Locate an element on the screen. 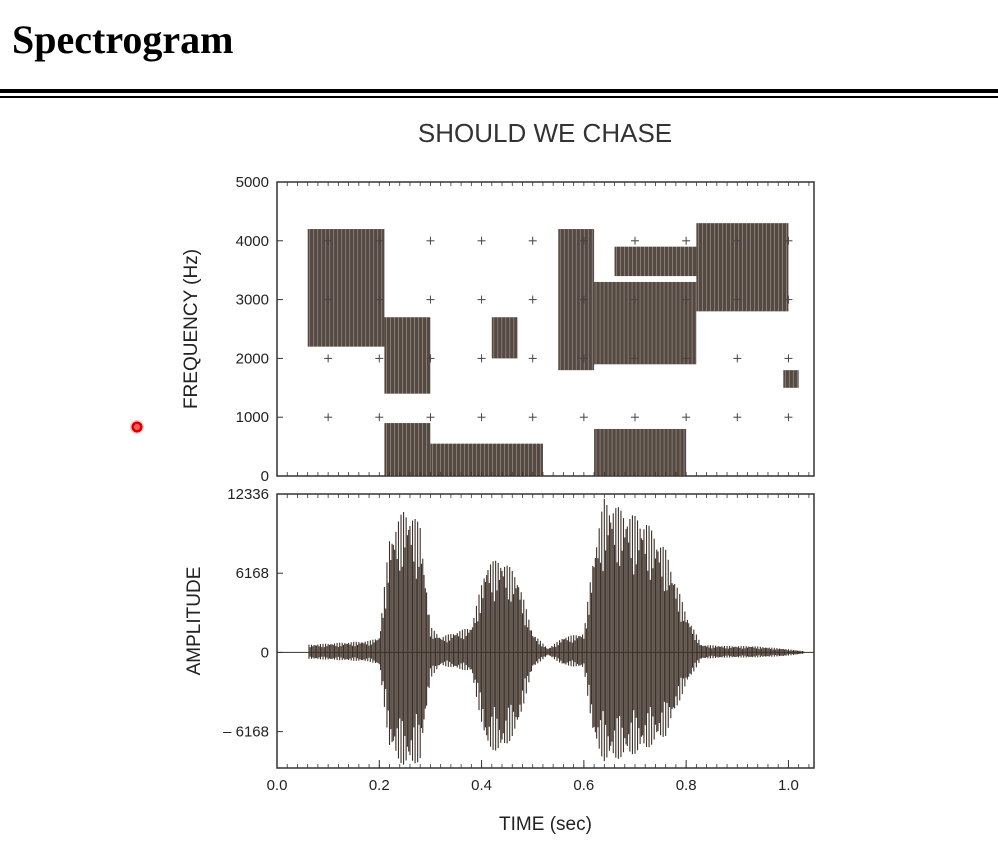  title-rule-thick is located at coordinates (499, 91).